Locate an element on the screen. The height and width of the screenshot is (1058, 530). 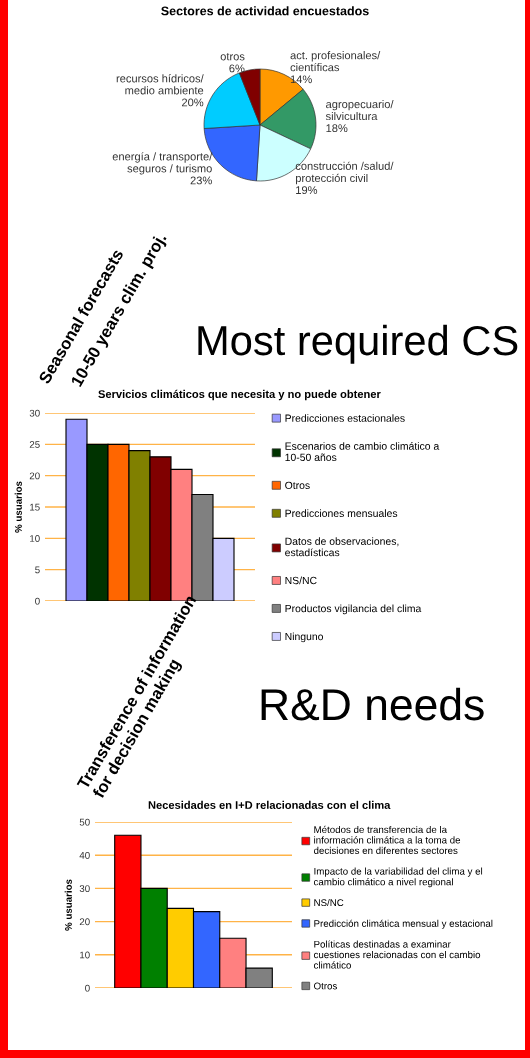
slice-label: agropecuario/ silvicultura is located at coordinates (359, 110).